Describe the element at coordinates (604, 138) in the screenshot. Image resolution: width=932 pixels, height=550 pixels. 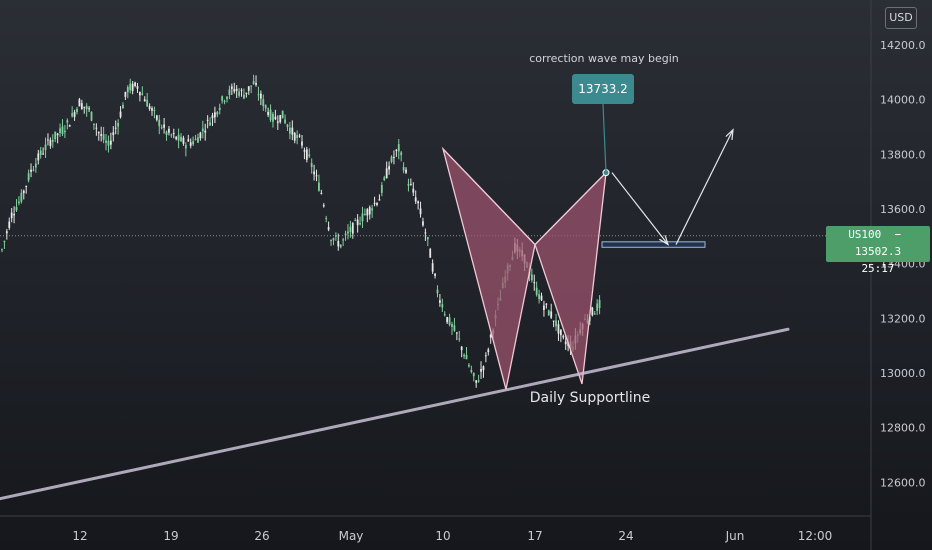
I see `target-callout-line` at that location.